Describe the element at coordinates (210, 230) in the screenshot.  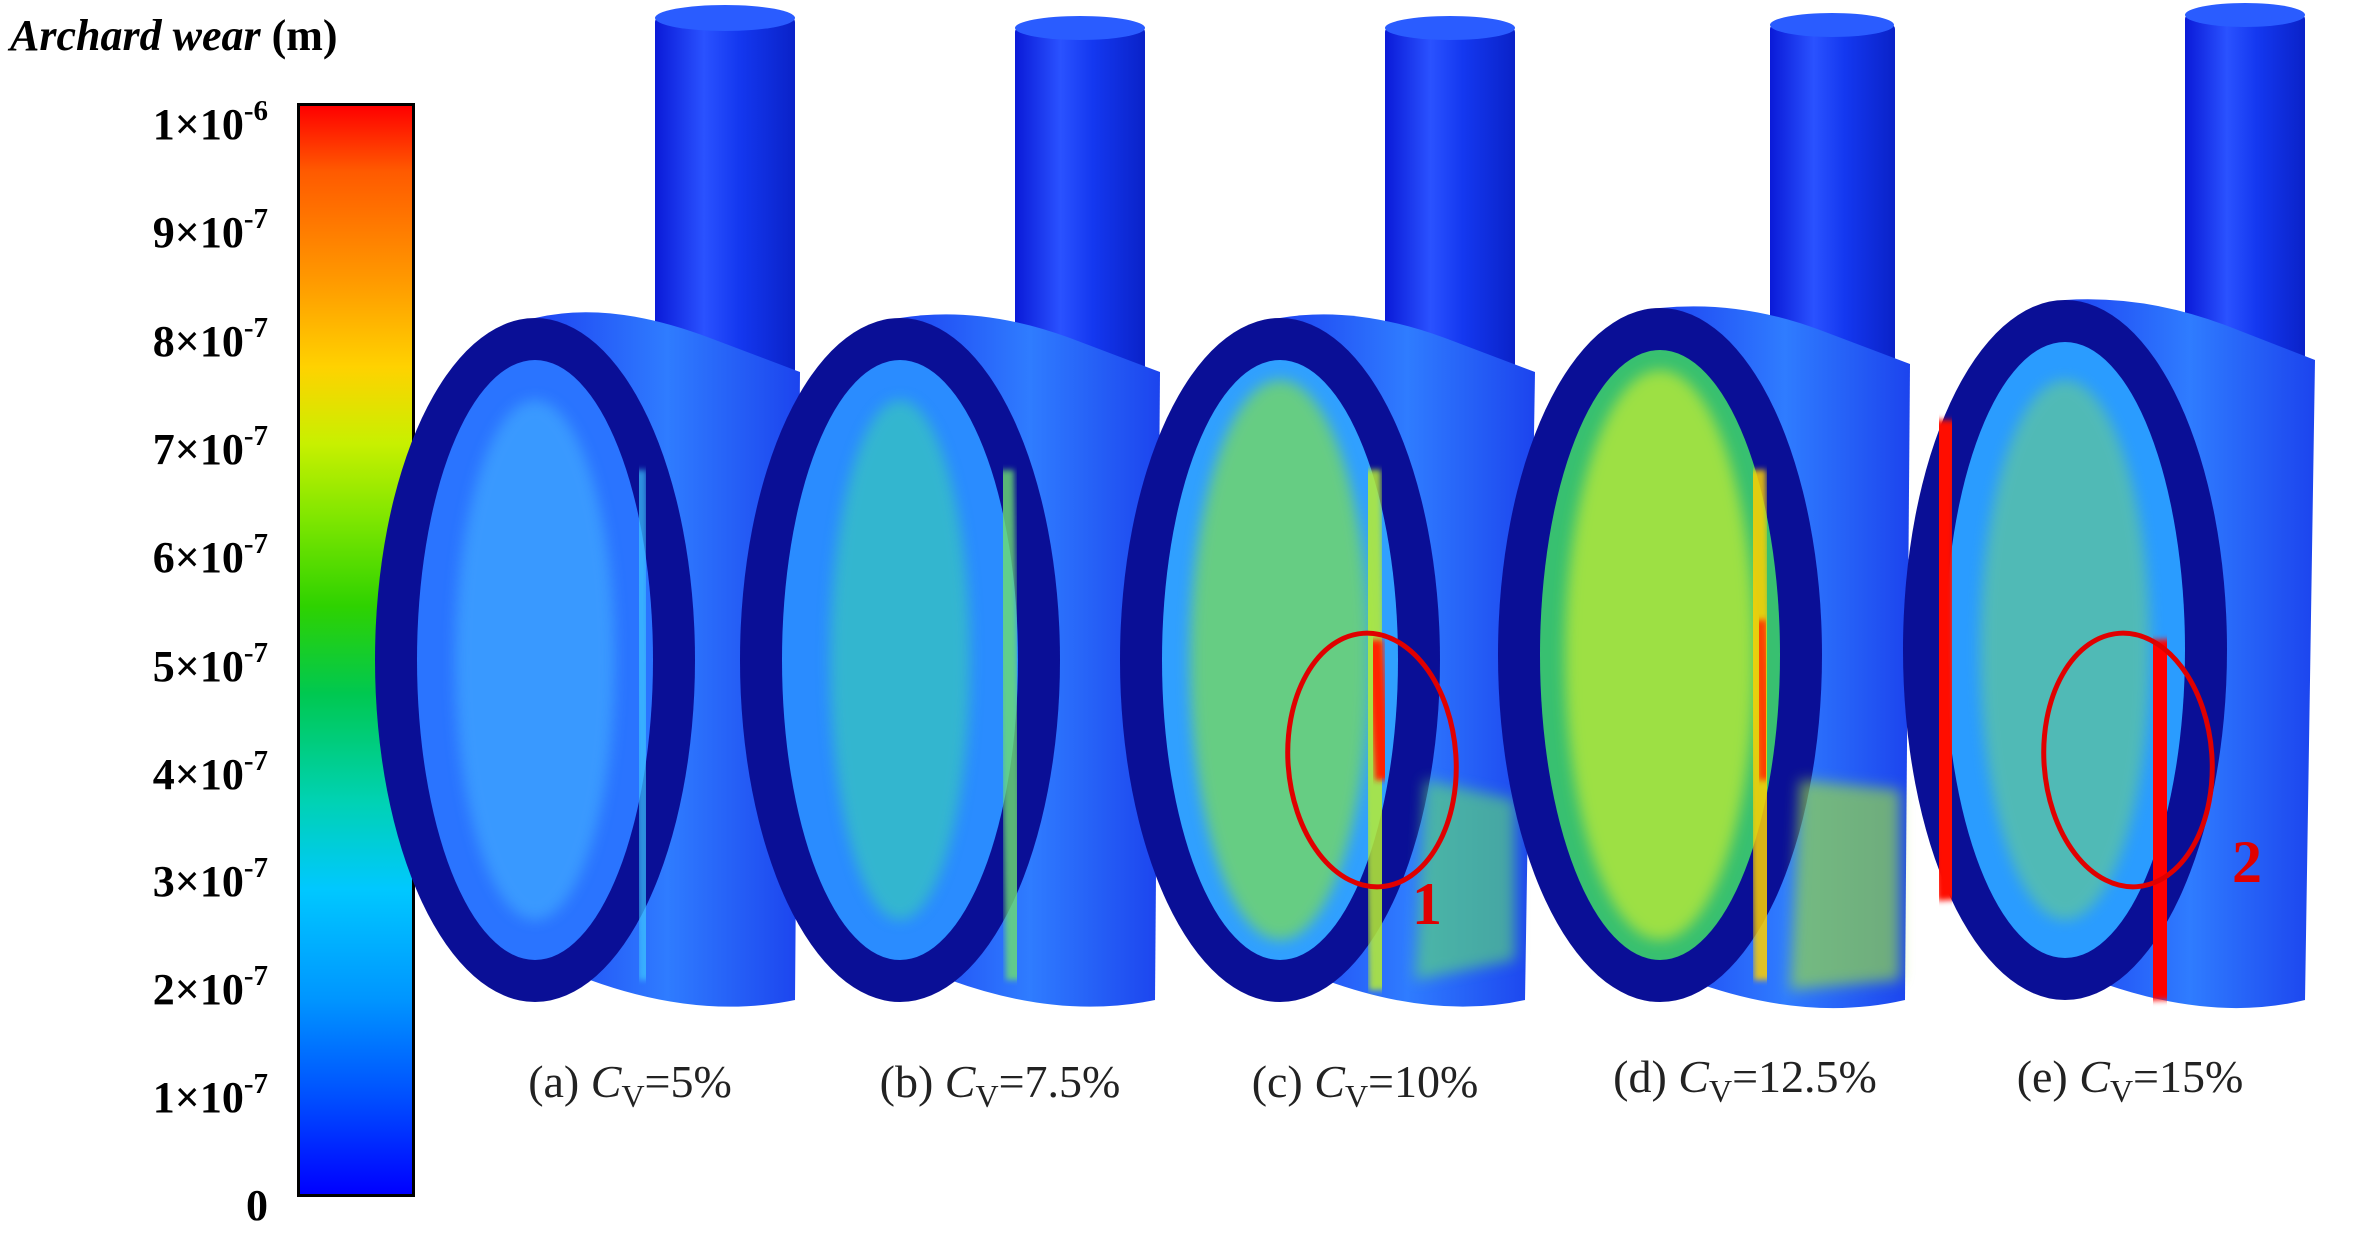
I see `colorbar-tick-label: 9×10⁻⁷` at that location.